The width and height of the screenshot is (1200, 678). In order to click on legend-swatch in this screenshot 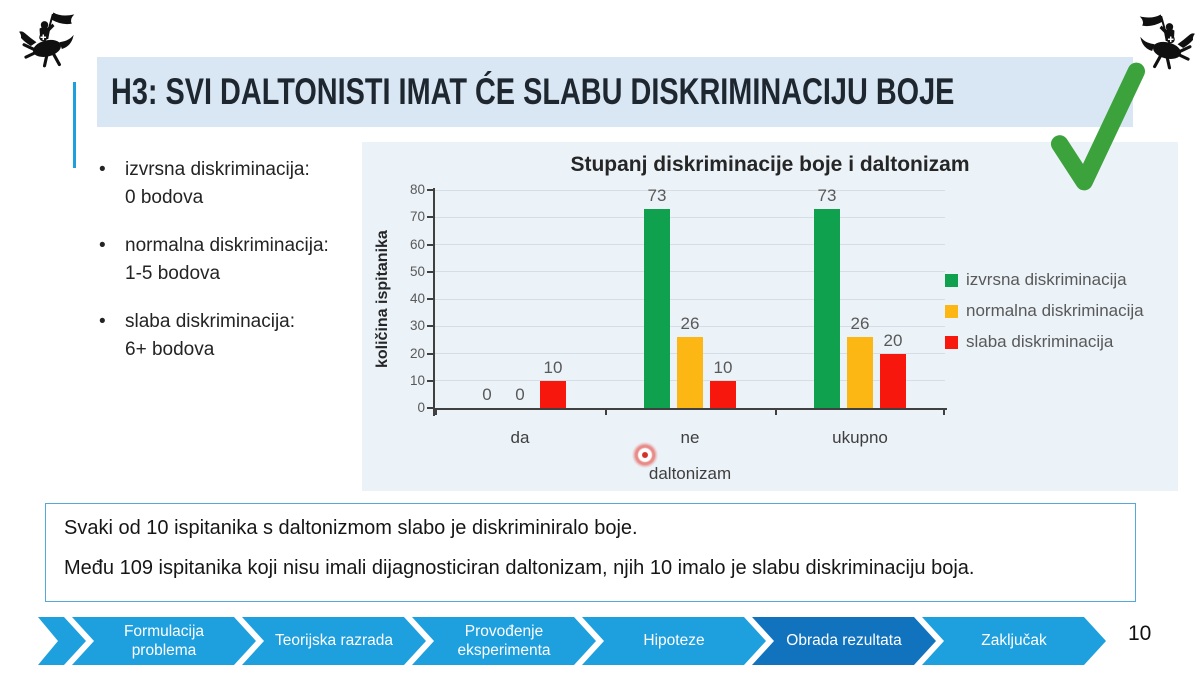, I will do `click(951, 342)`.